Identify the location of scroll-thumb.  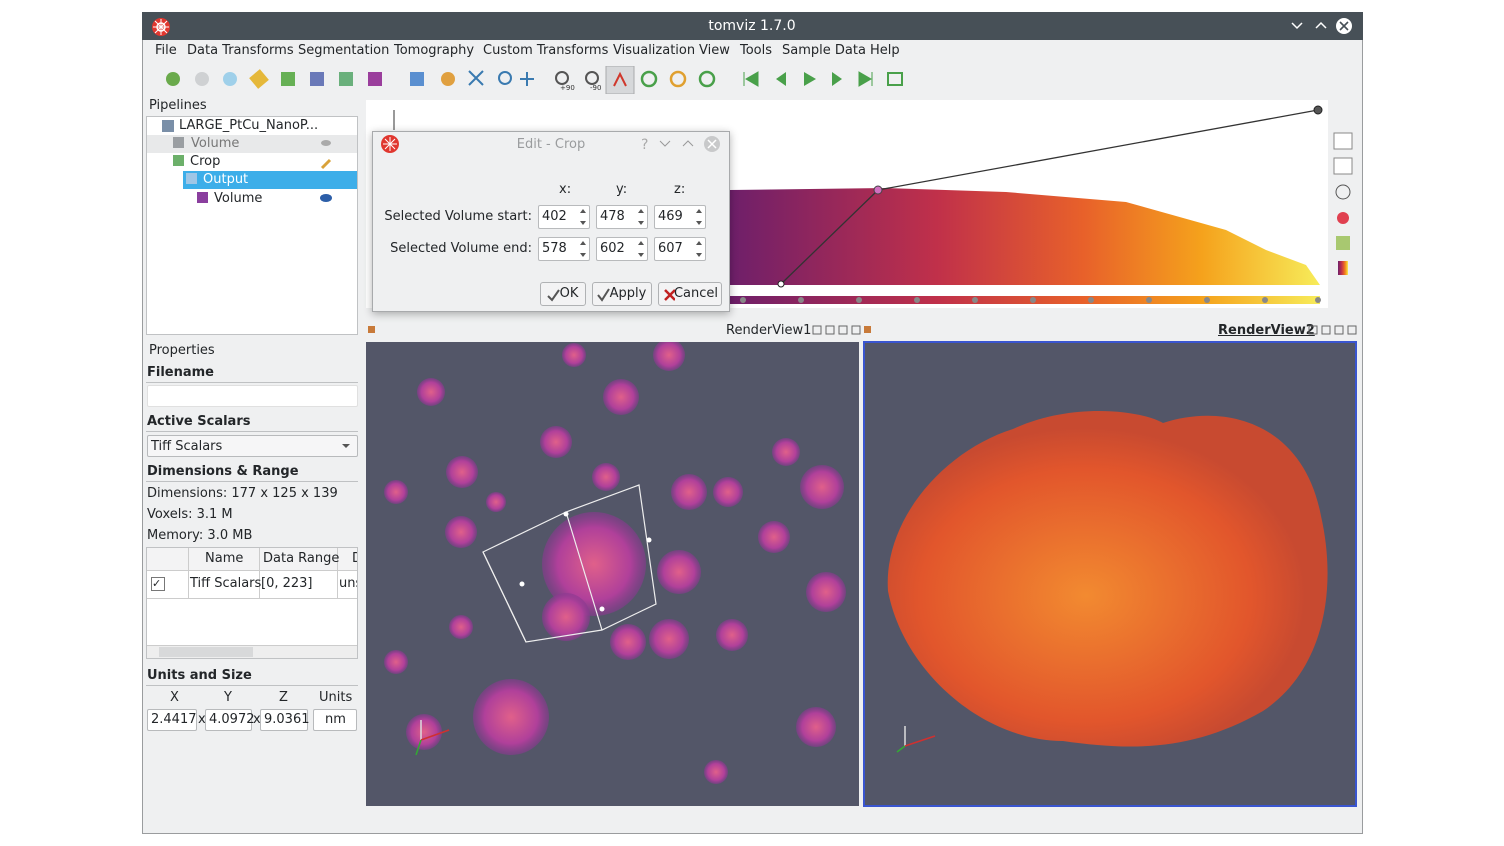
(206, 652).